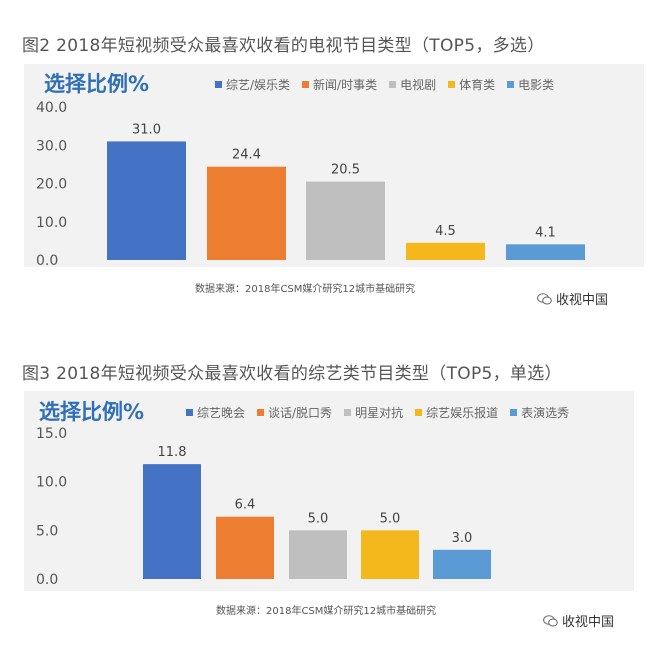 This screenshot has height=652, width=666. I want to click on chart1-ylabel: 选择比例%, so click(97, 84).